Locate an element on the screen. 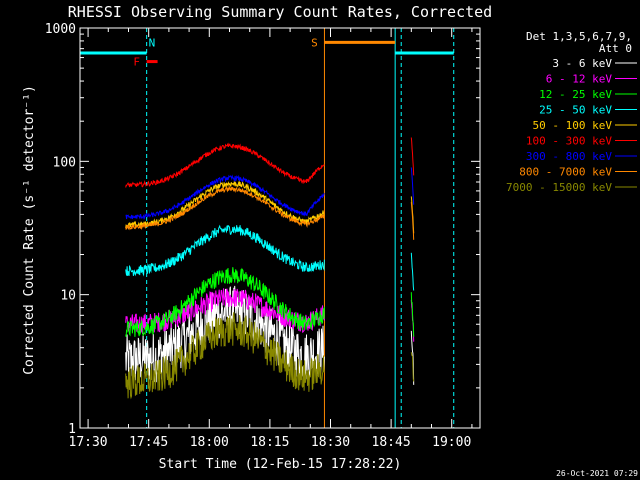  legend-entry-label: 7000 - 15000 keV is located at coordinates (559, 187).